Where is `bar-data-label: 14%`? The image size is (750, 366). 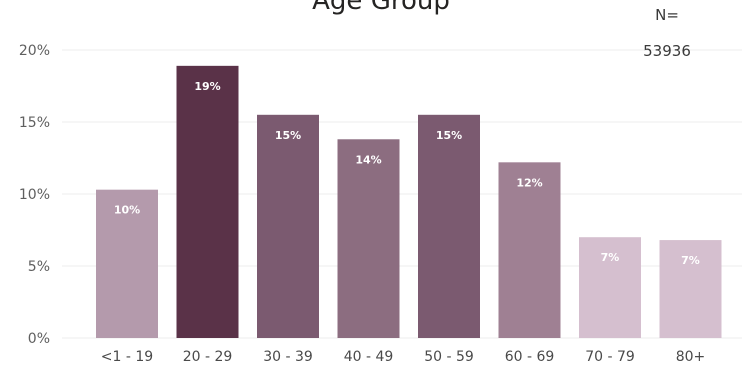
bar-data-label: 14% is located at coordinates (368, 159).